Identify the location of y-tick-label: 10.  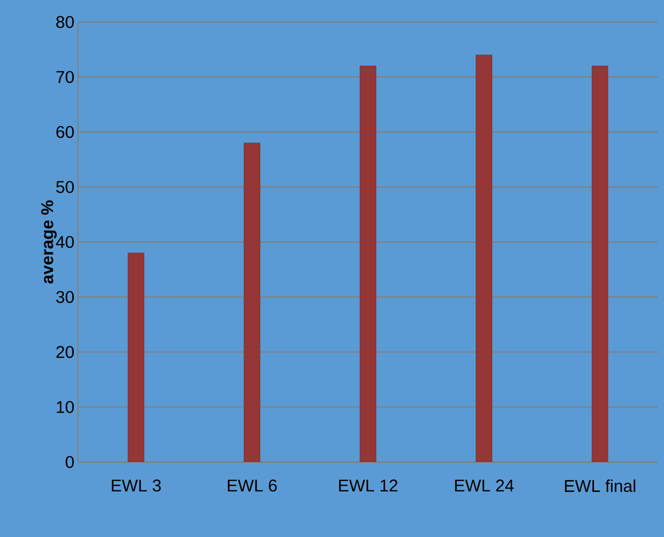
(65, 407).